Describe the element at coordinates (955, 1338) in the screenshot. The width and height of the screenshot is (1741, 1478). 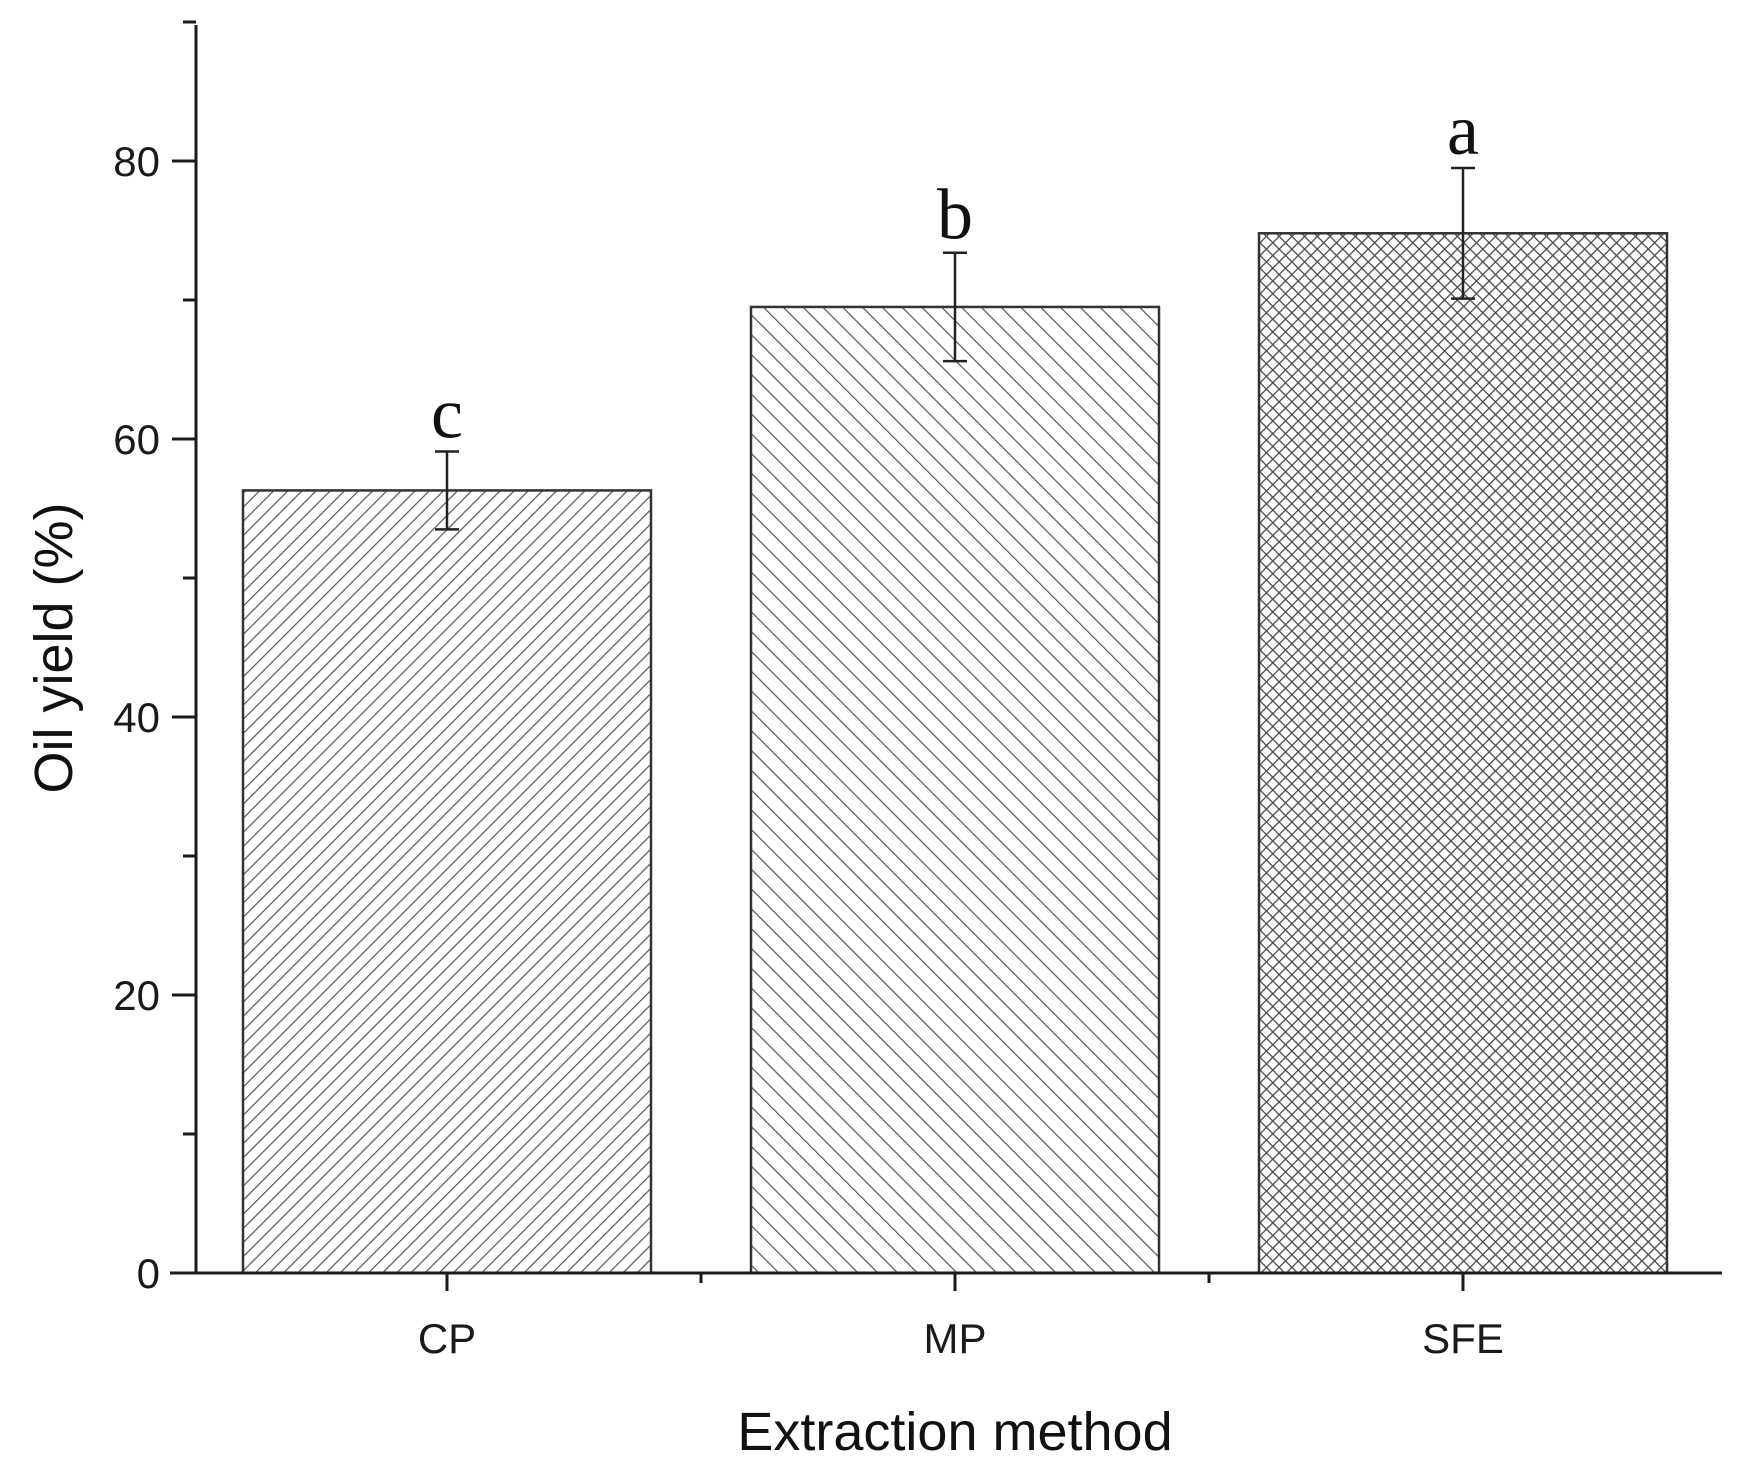
I see `x-tick-label-mp: MP` at that location.